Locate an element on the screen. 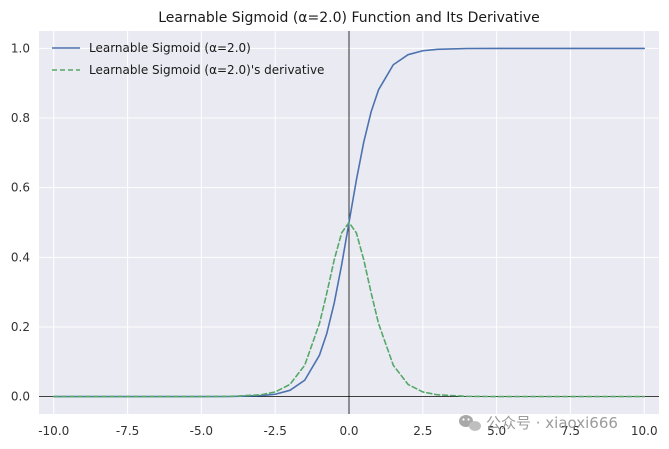 This screenshot has height=449, width=669. x-tick-label: 10.0 is located at coordinates (644, 431).